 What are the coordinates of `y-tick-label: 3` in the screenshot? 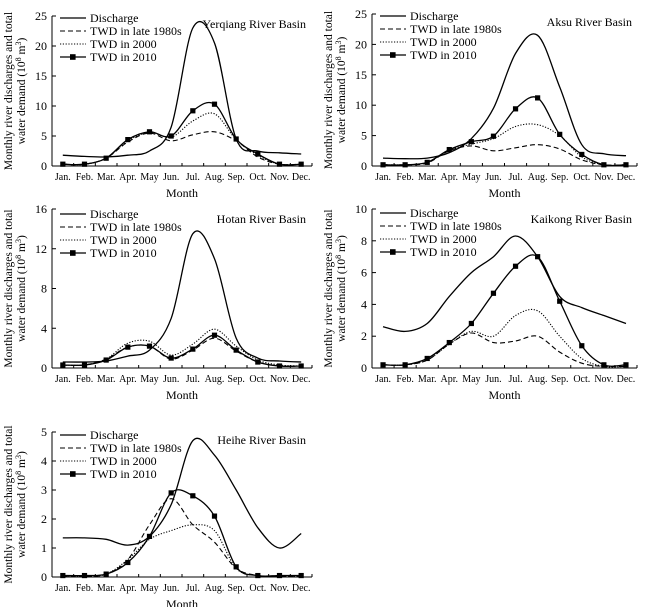 It's located at (44, 490).